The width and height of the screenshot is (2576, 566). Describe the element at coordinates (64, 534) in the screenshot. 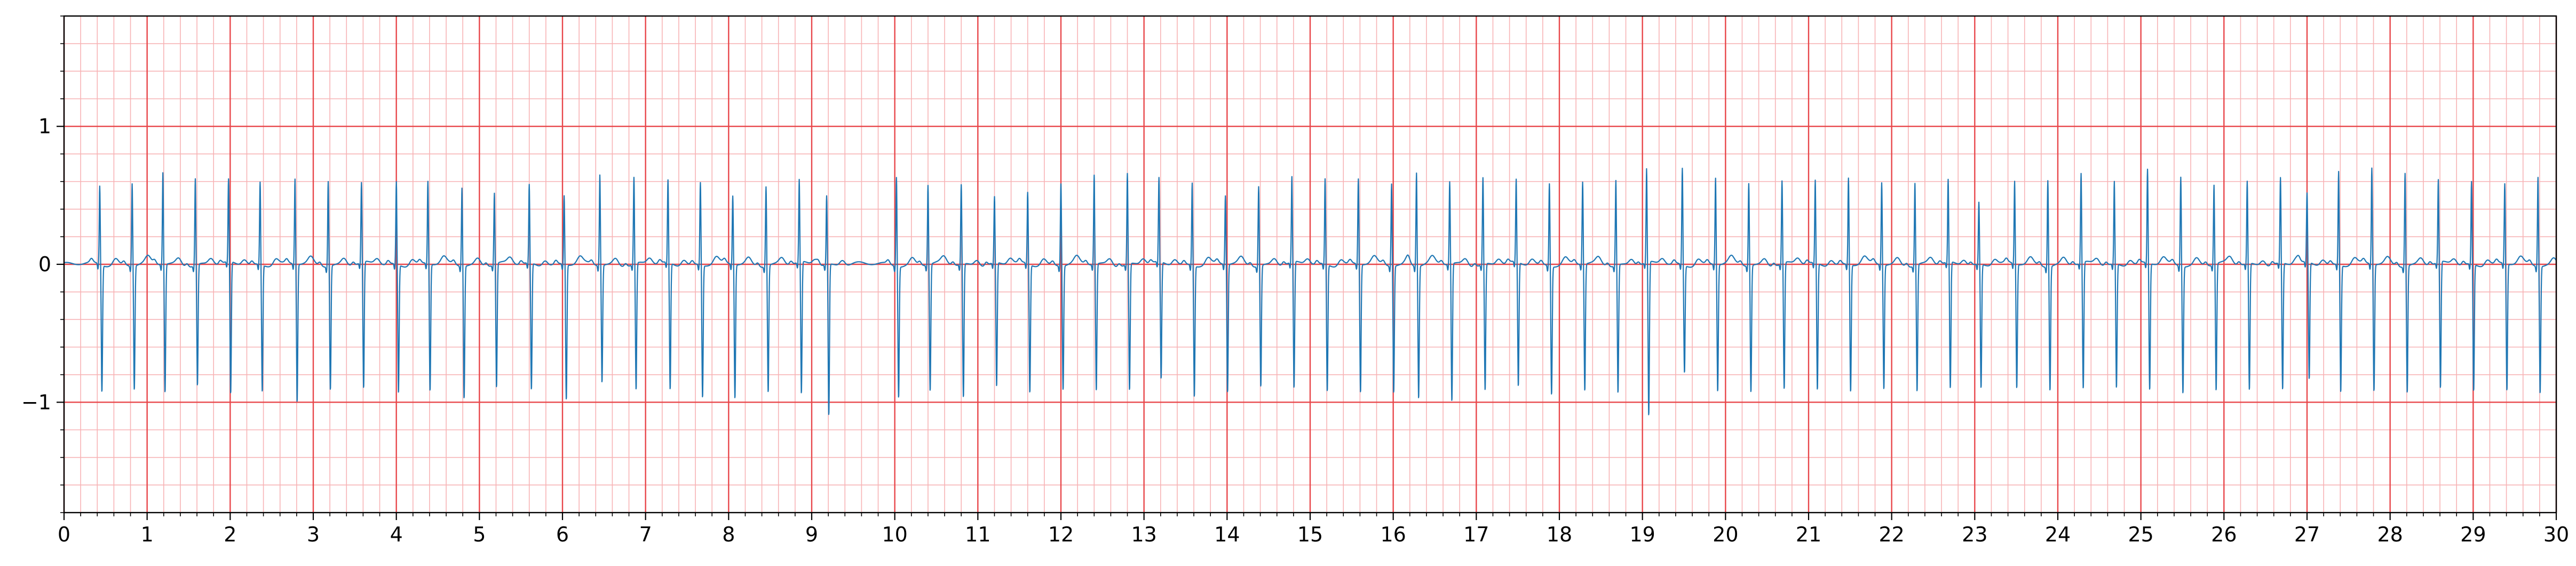

I see `x-tick-label: 0` at that location.